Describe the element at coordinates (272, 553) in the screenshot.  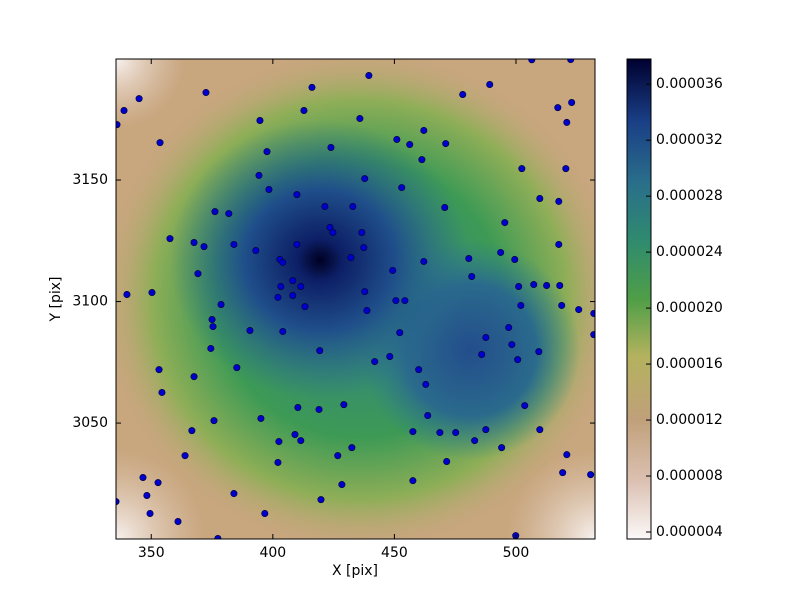
I see `x-tick-label: 400` at that location.